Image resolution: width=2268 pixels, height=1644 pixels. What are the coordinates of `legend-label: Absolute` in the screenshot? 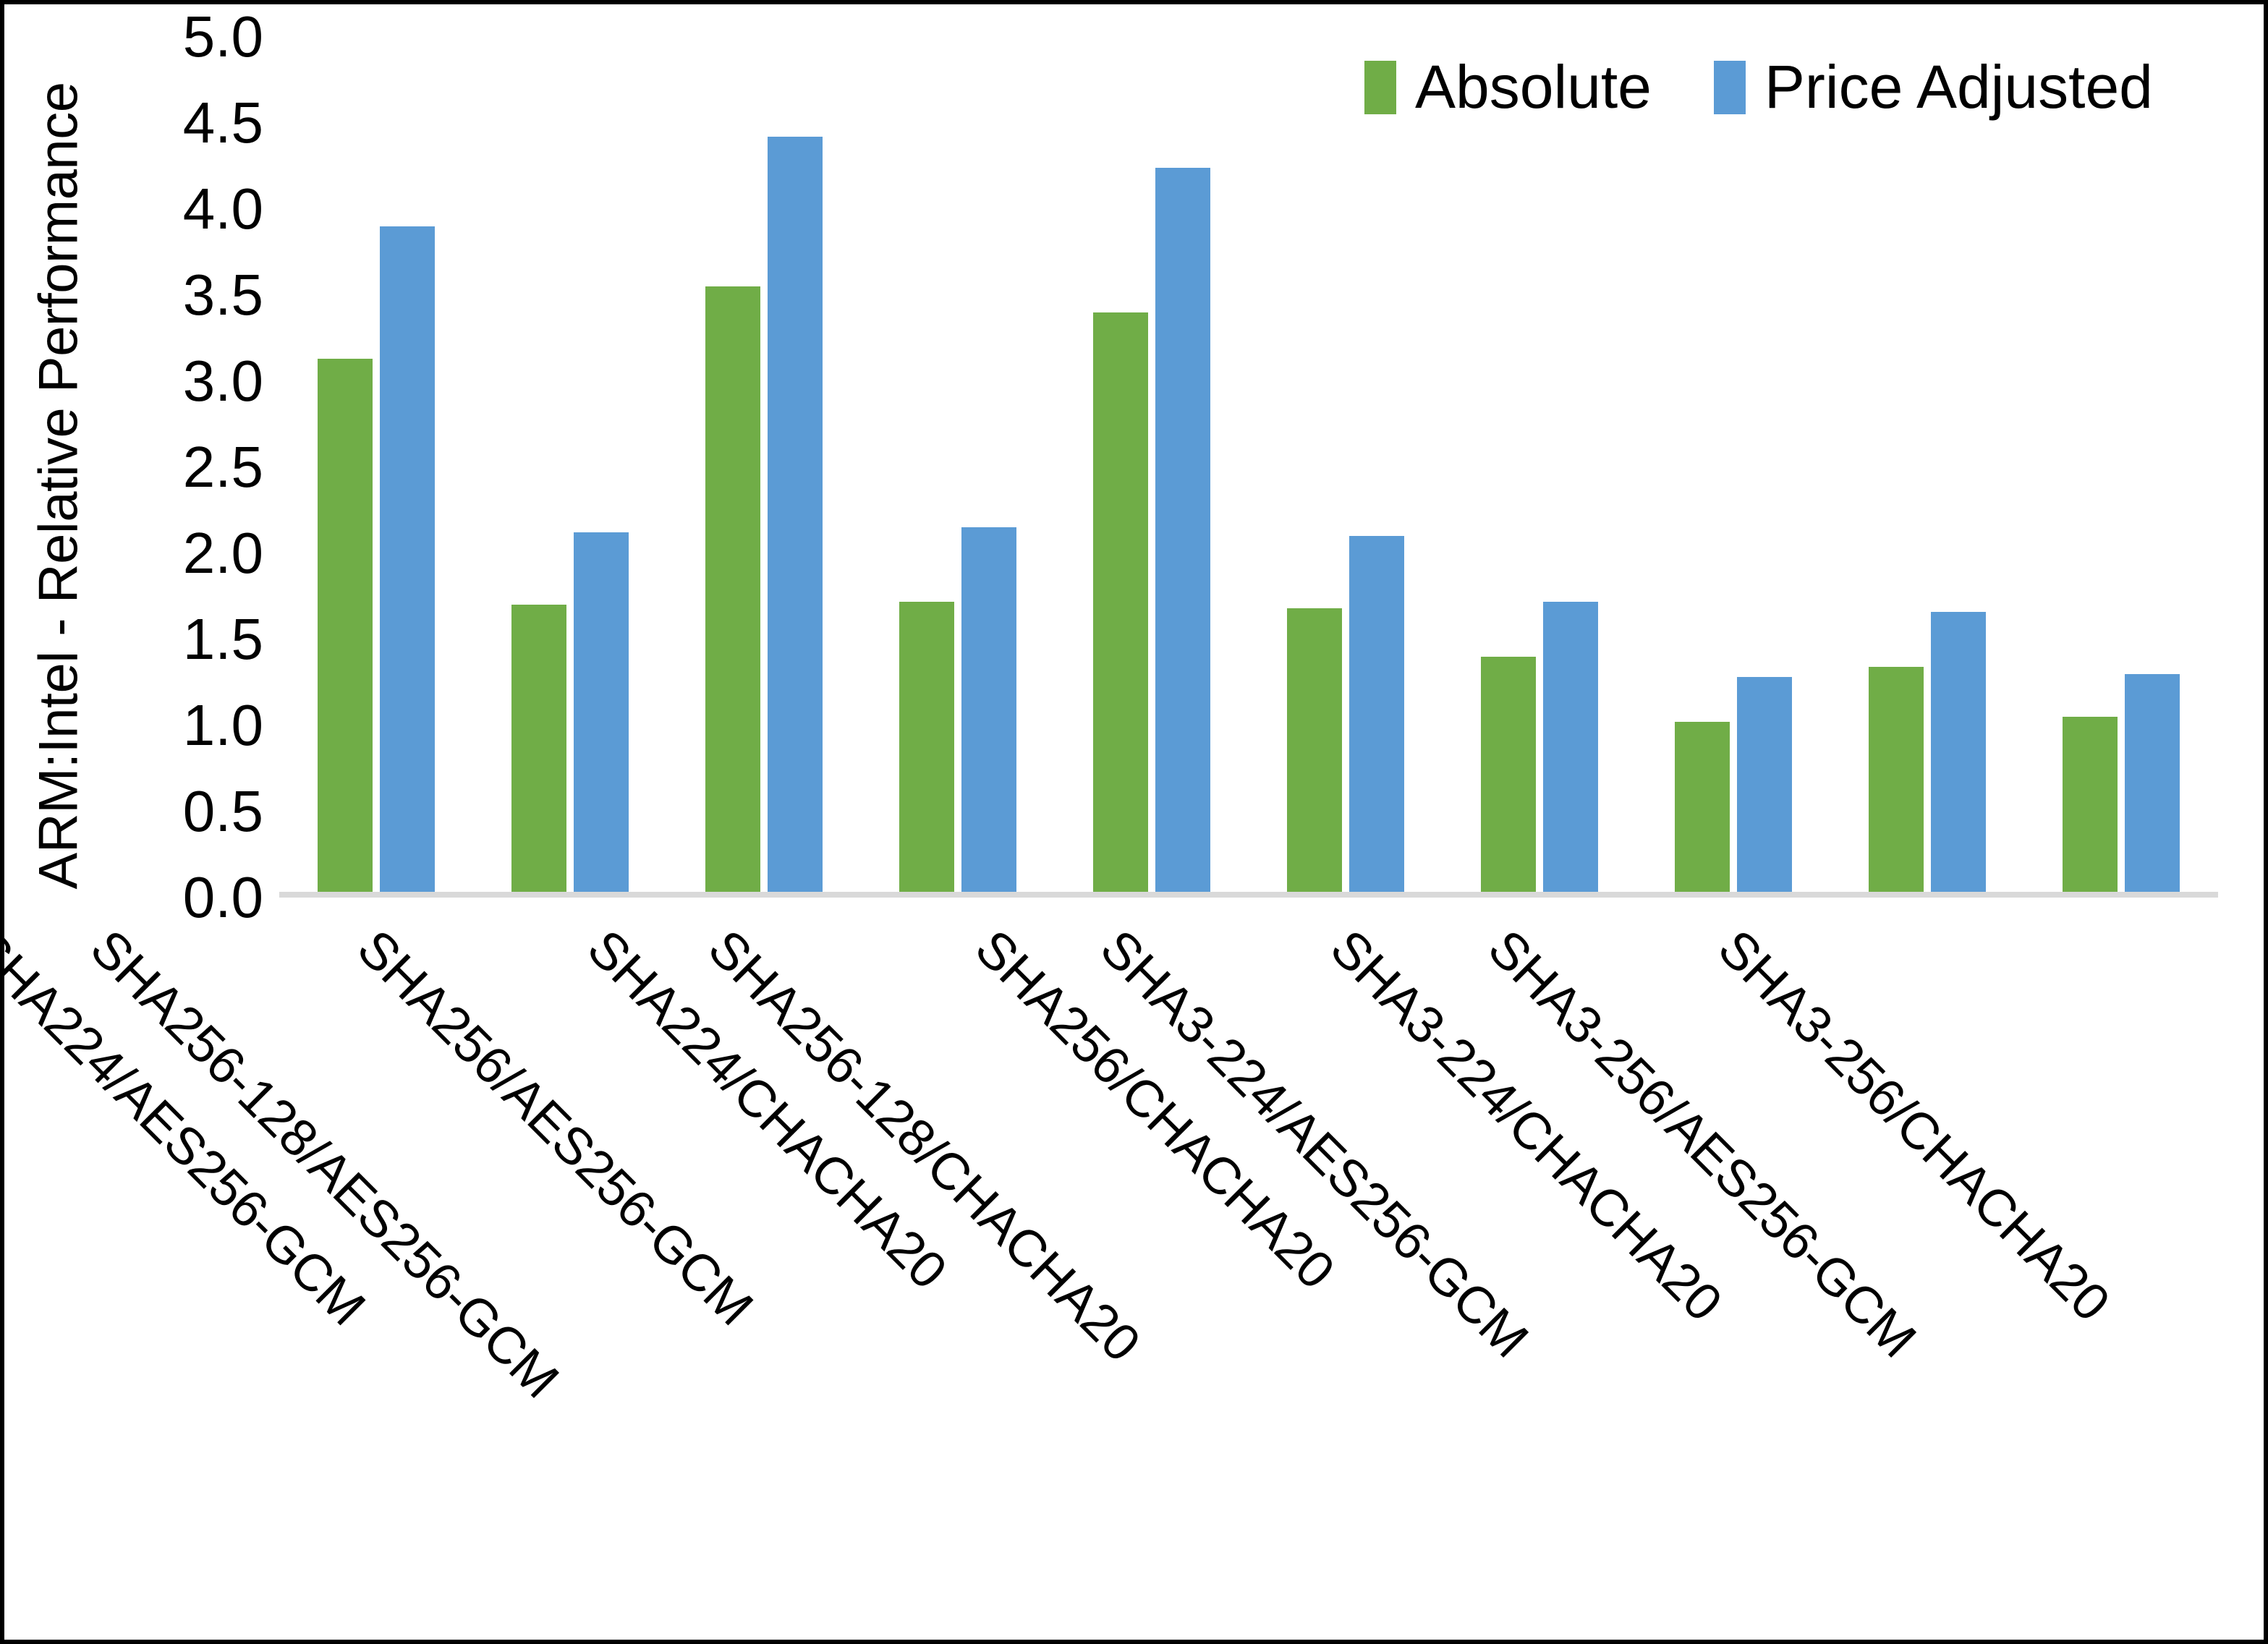 It's located at (1533, 87).